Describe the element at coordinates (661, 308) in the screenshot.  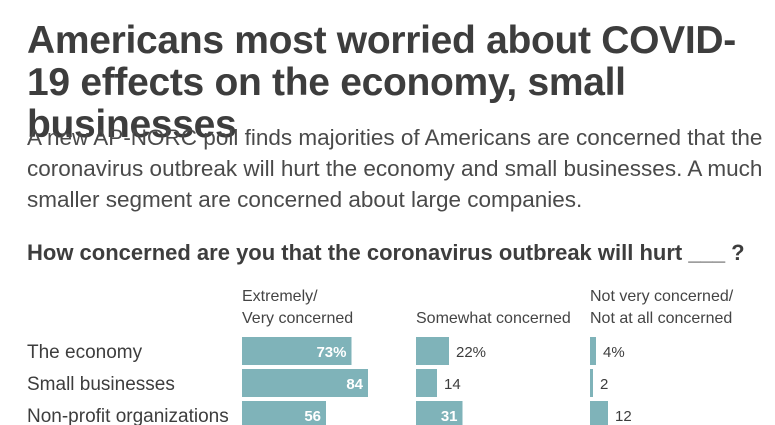
I see `column-header-not-concerned: Not very concerned/ Not at all concerned` at that location.